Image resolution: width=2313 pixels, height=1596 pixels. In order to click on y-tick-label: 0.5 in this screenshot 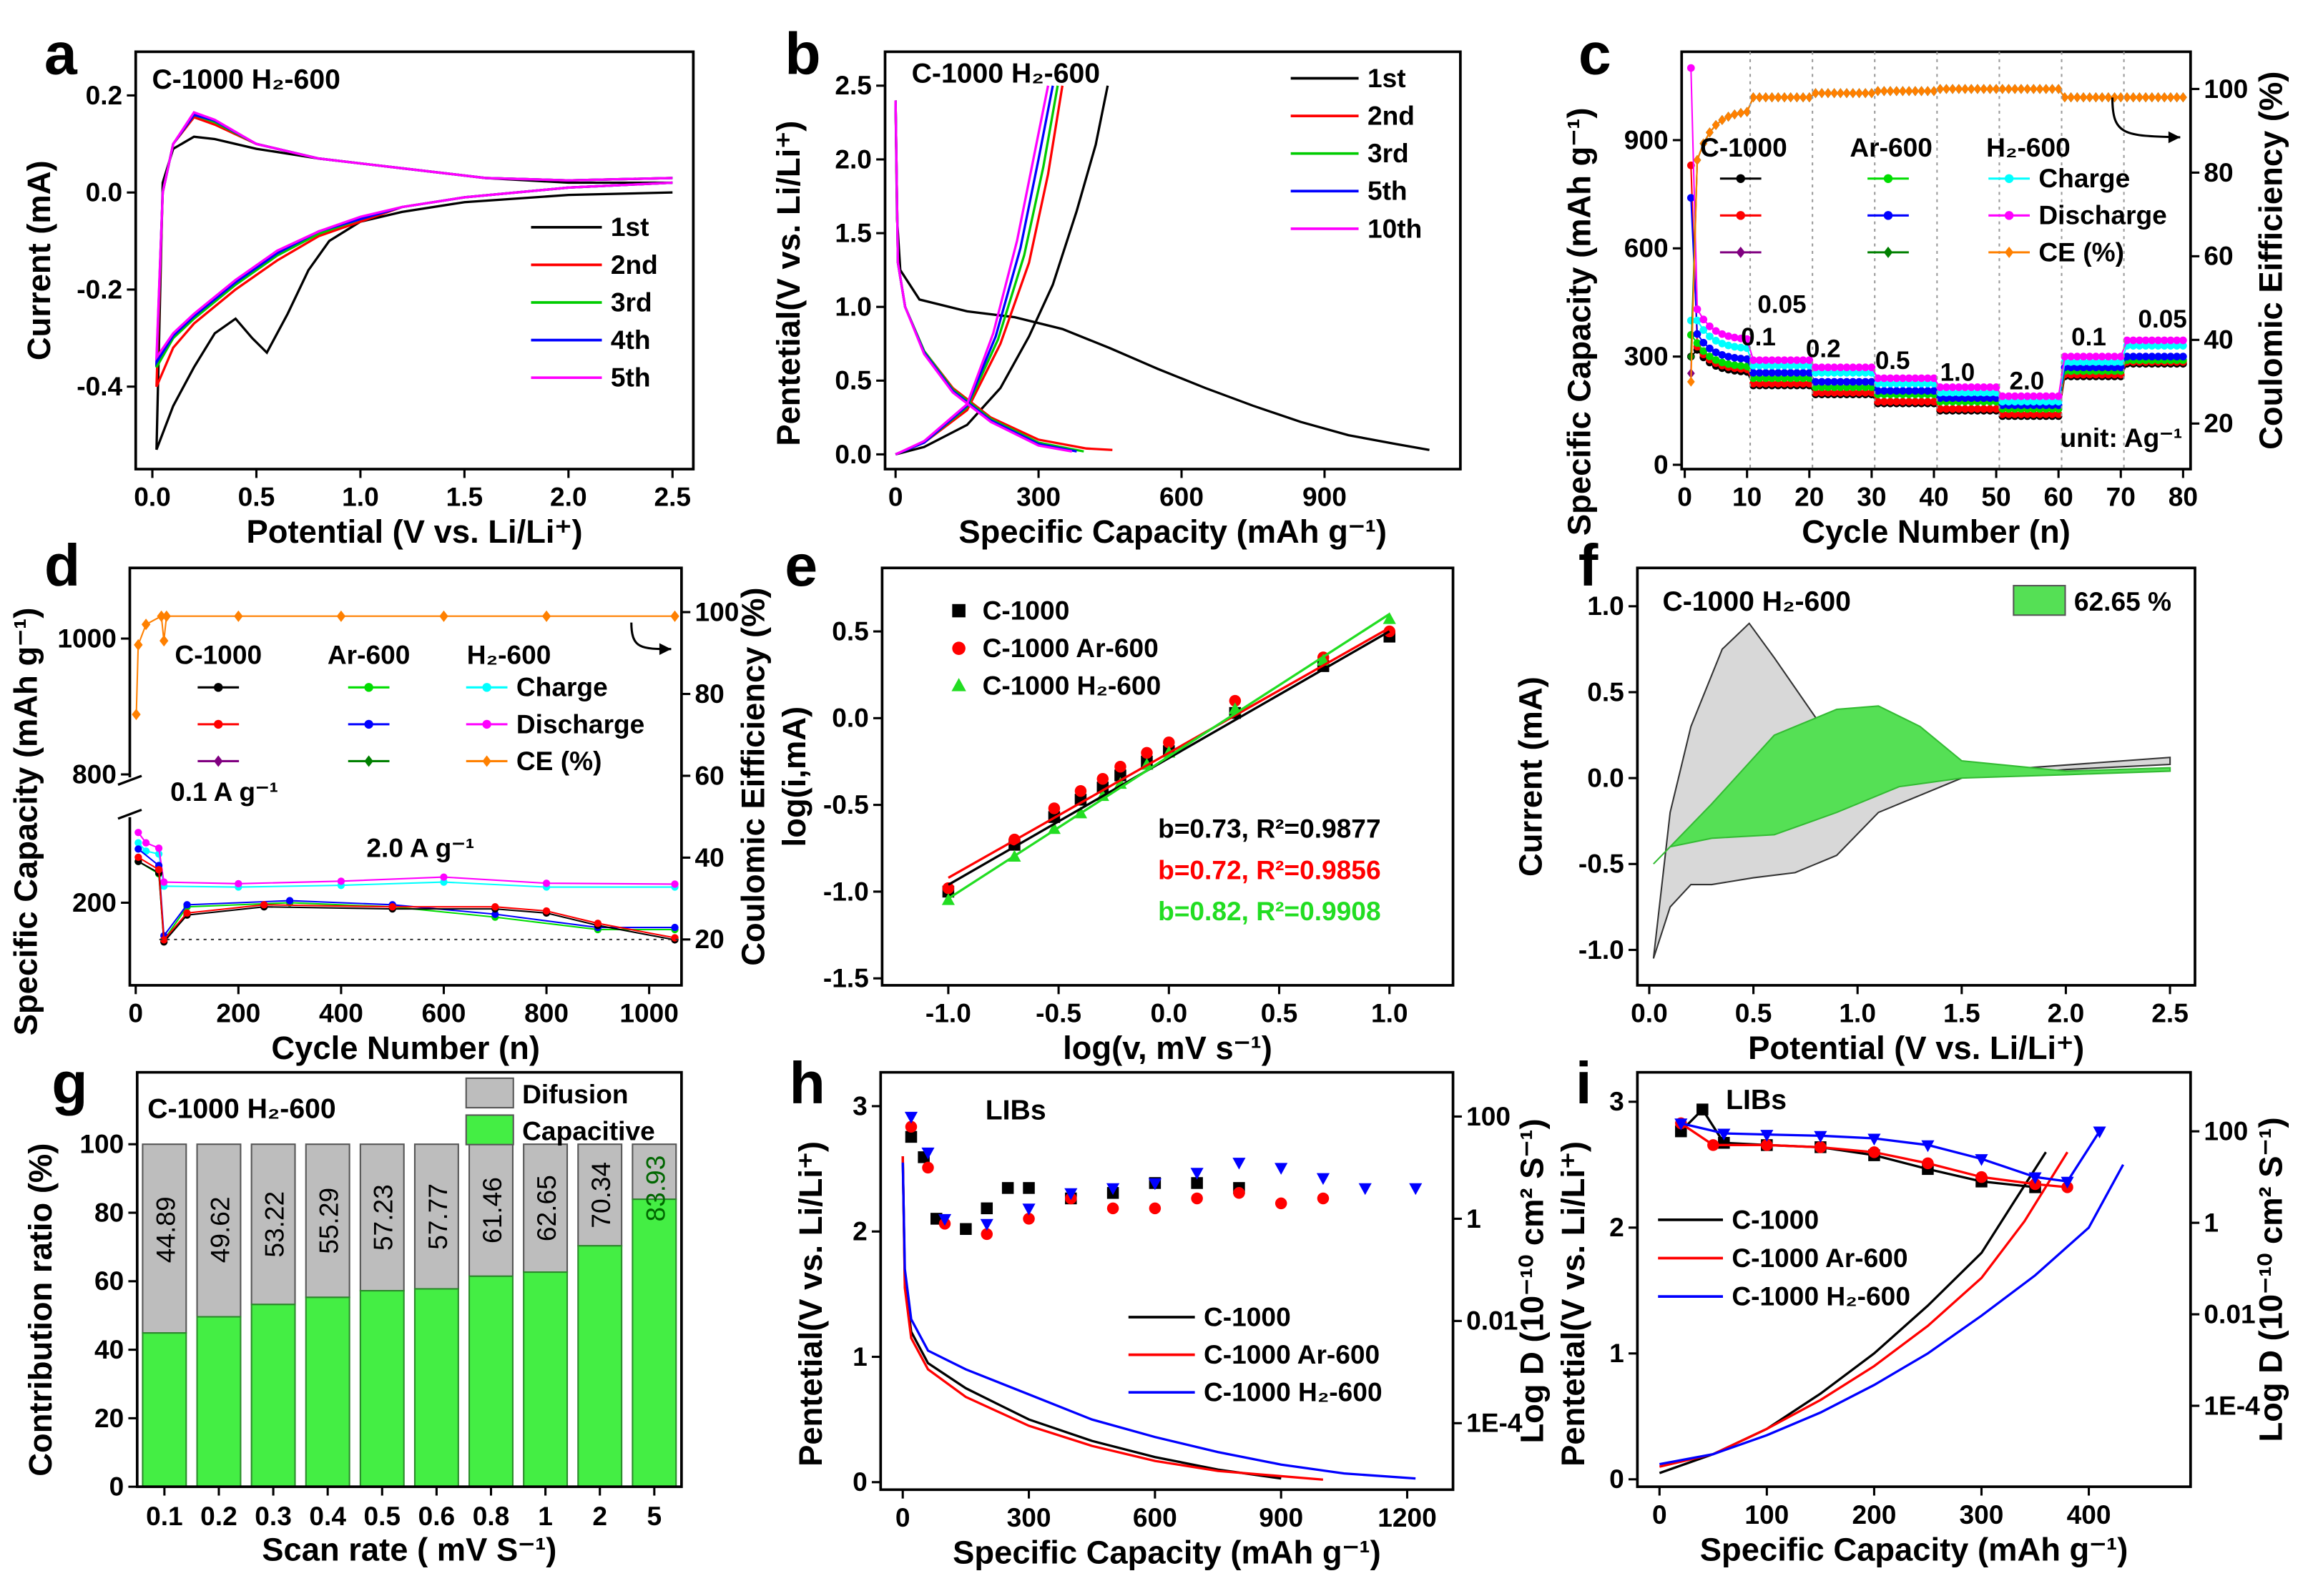, I will do `click(1605, 691)`.